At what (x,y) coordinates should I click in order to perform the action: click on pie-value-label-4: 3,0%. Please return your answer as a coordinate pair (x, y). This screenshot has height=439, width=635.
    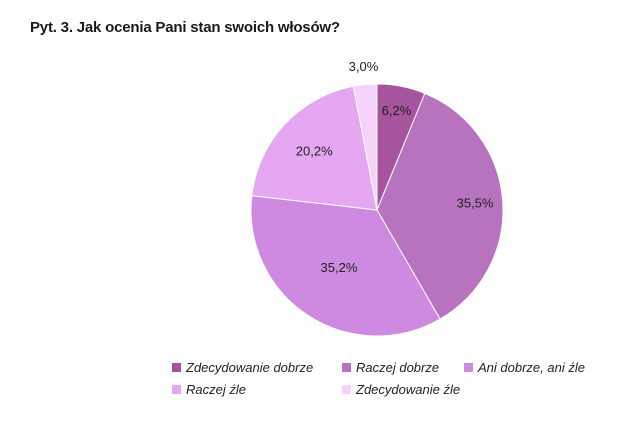
    Looking at the image, I should click on (364, 66).